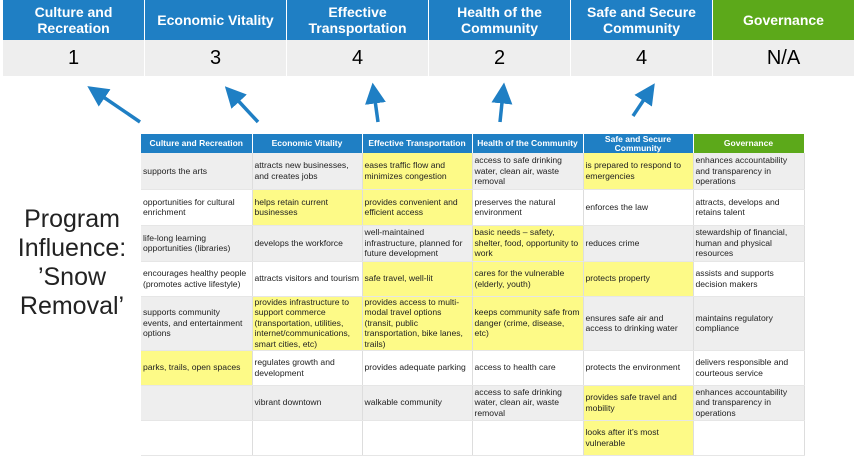 Image resolution: width=859 pixels, height=465 pixels. Describe the element at coordinates (417, 403) in the screenshot. I see `table-cell: walkable community` at that location.